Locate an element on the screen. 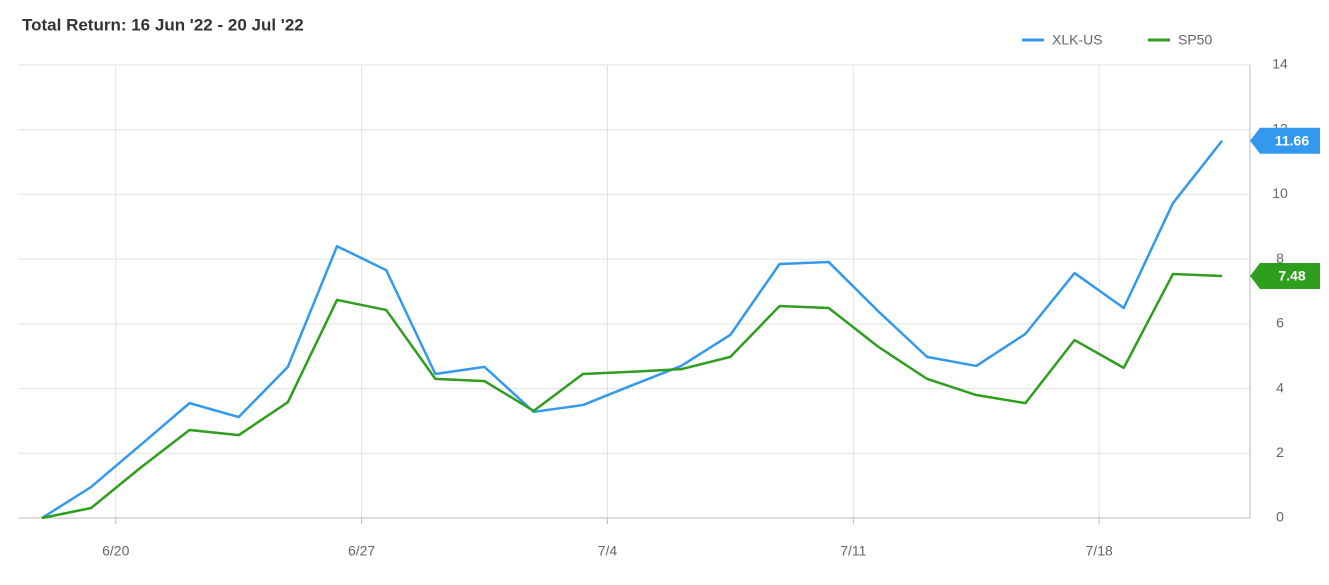 The height and width of the screenshot is (585, 1329). y-tick-label: 4 is located at coordinates (1280, 387).